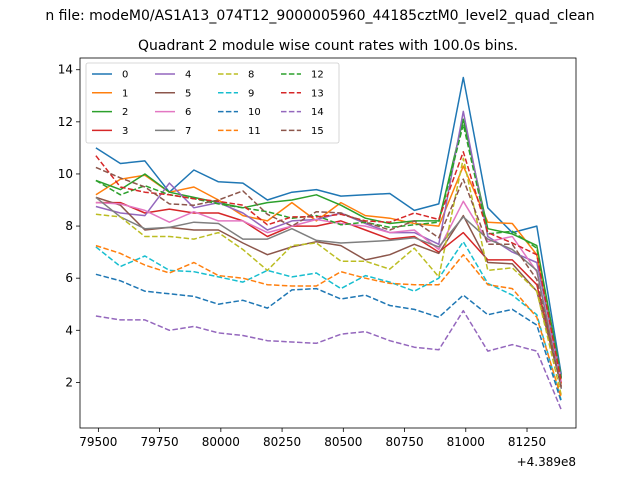  What do you see at coordinates (254, 131) in the screenshot?
I see `legend-label-11: 11` at bounding box center [254, 131].